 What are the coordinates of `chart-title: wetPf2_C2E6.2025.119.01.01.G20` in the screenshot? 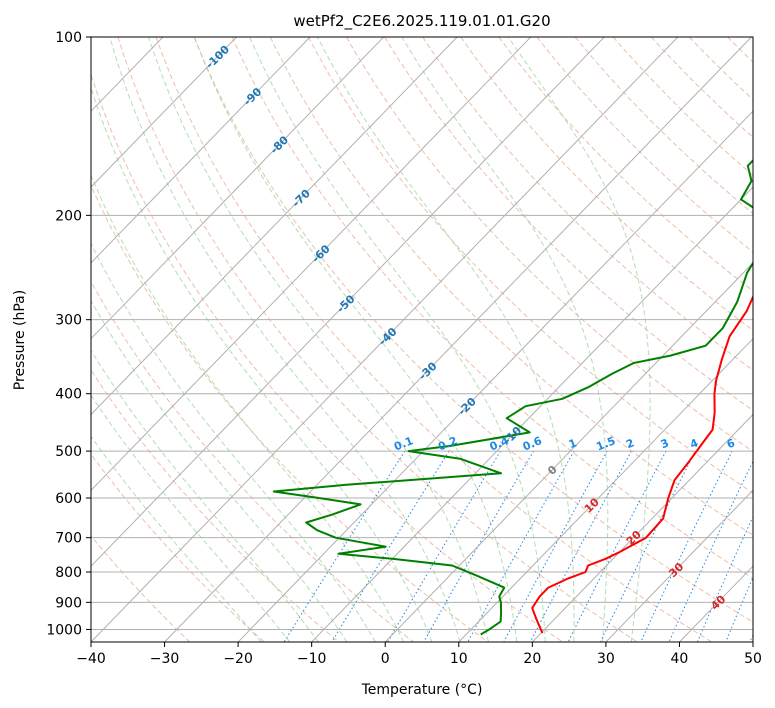 It's located at (421, 21).